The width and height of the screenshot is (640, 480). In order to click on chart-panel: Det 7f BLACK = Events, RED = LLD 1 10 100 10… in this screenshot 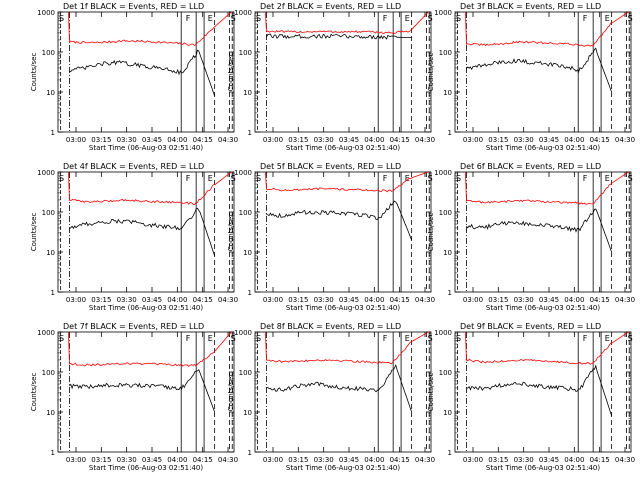, I will do `click(134, 397)`.